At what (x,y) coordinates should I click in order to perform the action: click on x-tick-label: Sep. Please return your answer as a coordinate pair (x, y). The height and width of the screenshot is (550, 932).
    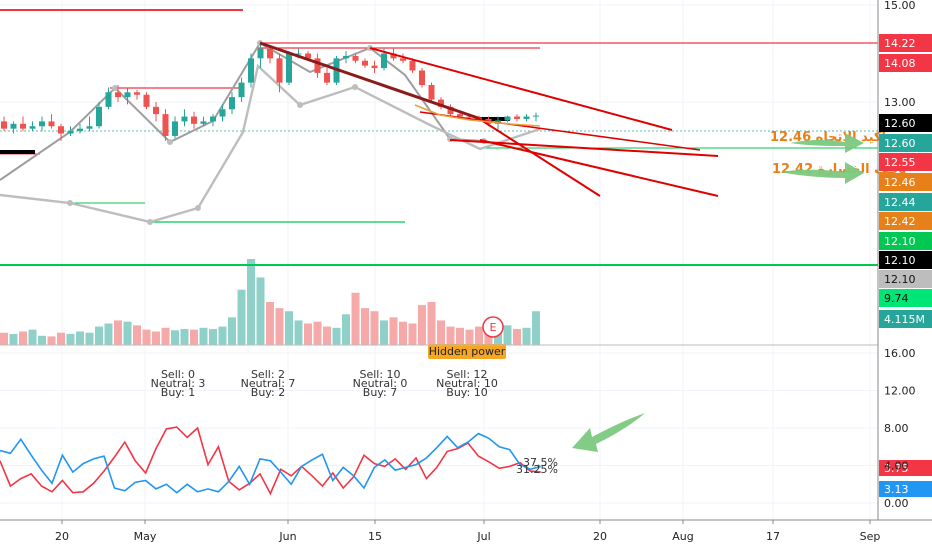
    Looking at the image, I should click on (870, 536).